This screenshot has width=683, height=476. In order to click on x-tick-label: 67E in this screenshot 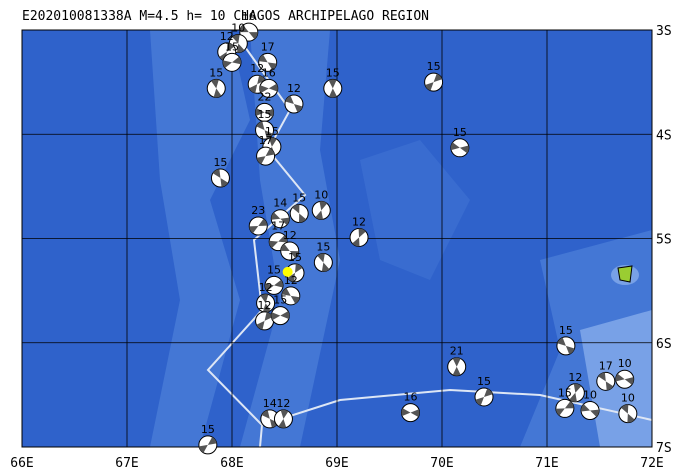, I will do `click(126, 463)`.